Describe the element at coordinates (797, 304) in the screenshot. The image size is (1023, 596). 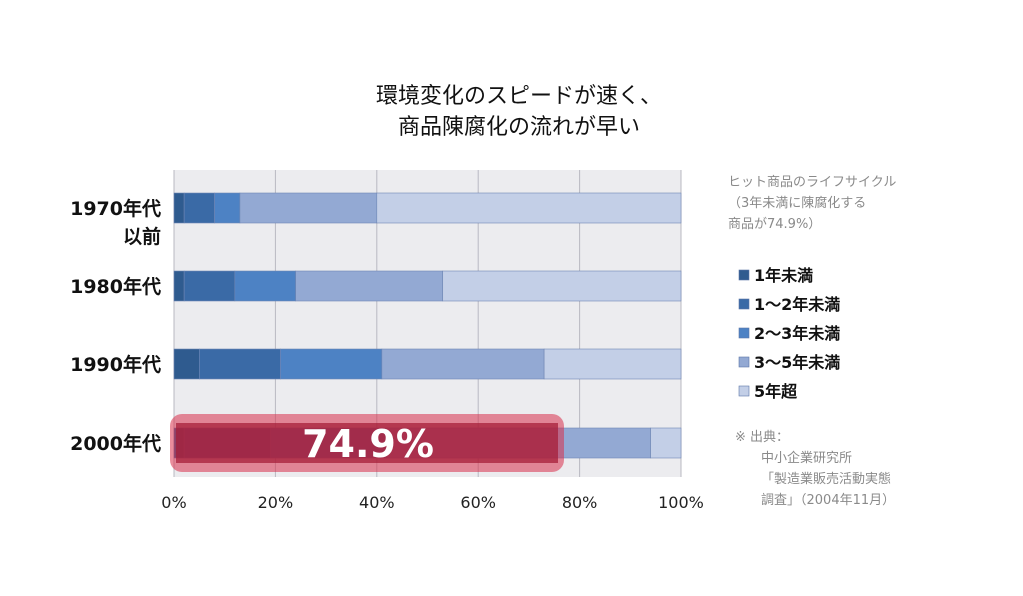
I see `legend-entry: 1～2年未満` at that location.